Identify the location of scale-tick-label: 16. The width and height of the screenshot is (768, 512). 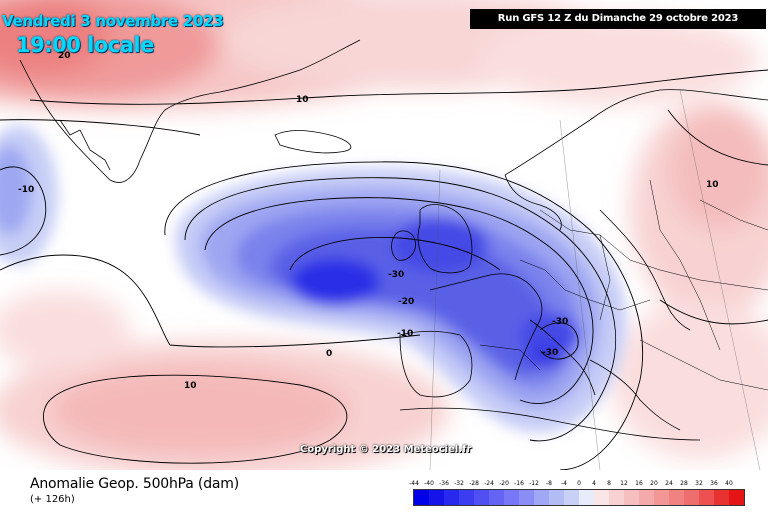
(639, 483).